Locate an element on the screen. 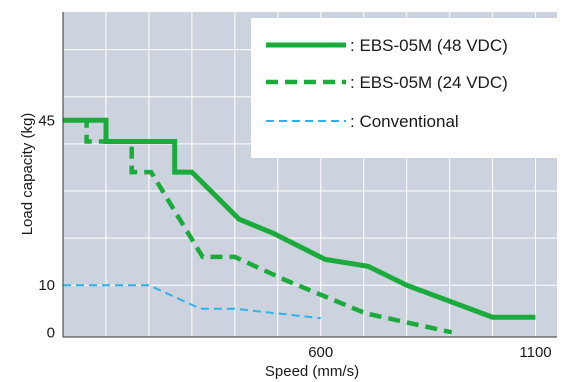 The height and width of the screenshot is (382, 568). y-axis-label: Load capacity (kg) is located at coordinates (27, 174).